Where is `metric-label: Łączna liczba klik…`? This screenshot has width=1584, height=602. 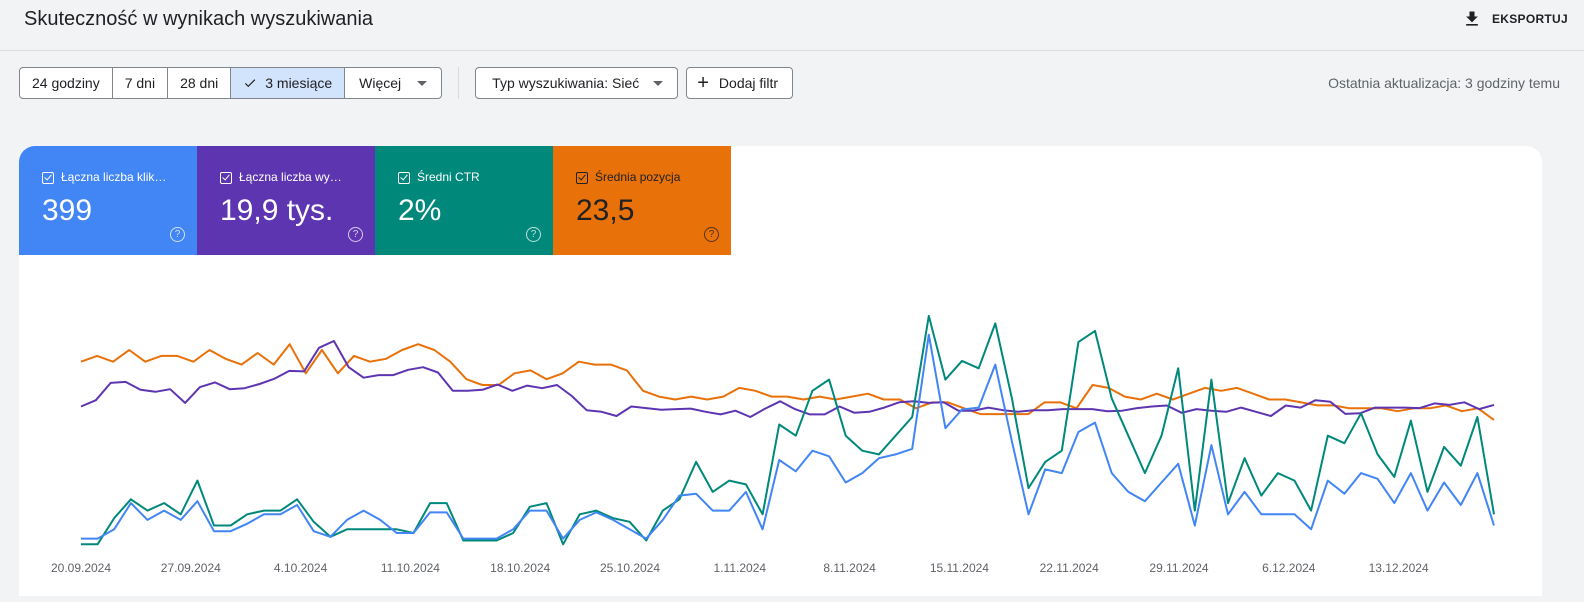
metric-label: Łączna liczba klik… is located at coordinates (114, 177).